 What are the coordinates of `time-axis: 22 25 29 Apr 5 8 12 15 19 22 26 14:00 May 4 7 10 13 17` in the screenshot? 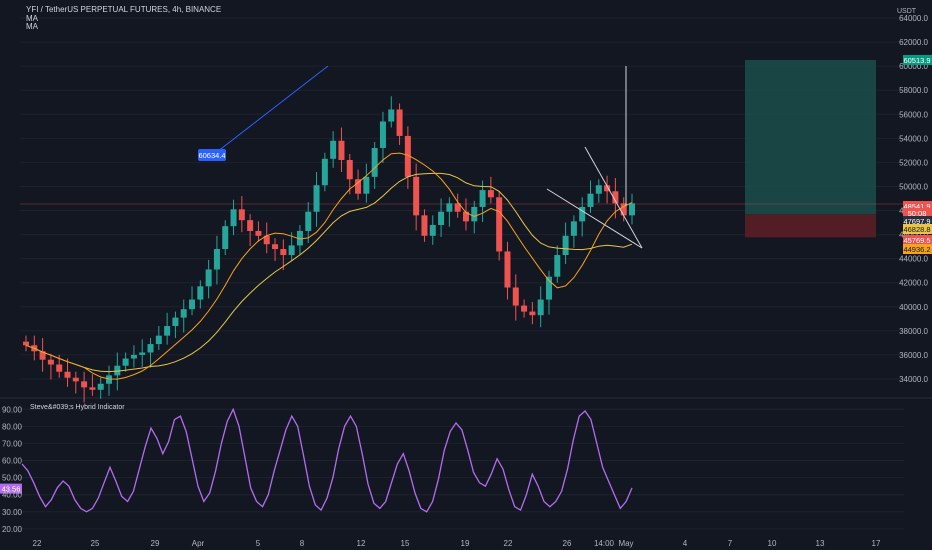 It's located at (457, 543).